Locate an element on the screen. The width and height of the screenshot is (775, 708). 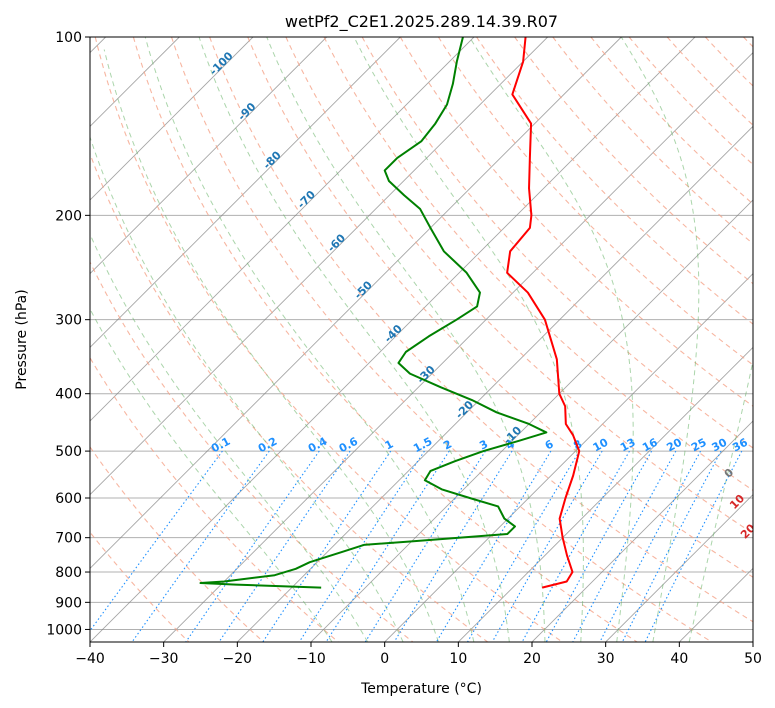
y-tick-label: 100 is located at coordinates (68, 38).